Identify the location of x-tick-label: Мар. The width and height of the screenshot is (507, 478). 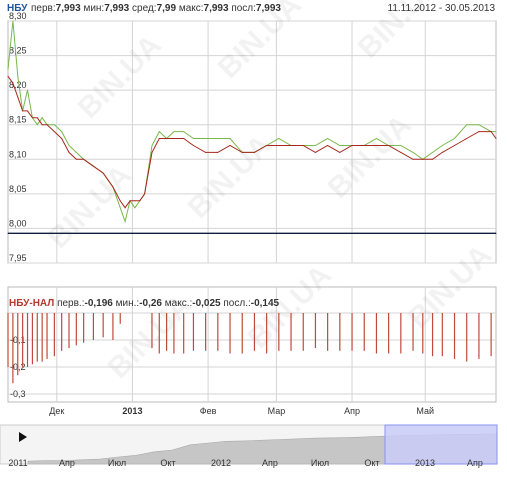
(277, 411).